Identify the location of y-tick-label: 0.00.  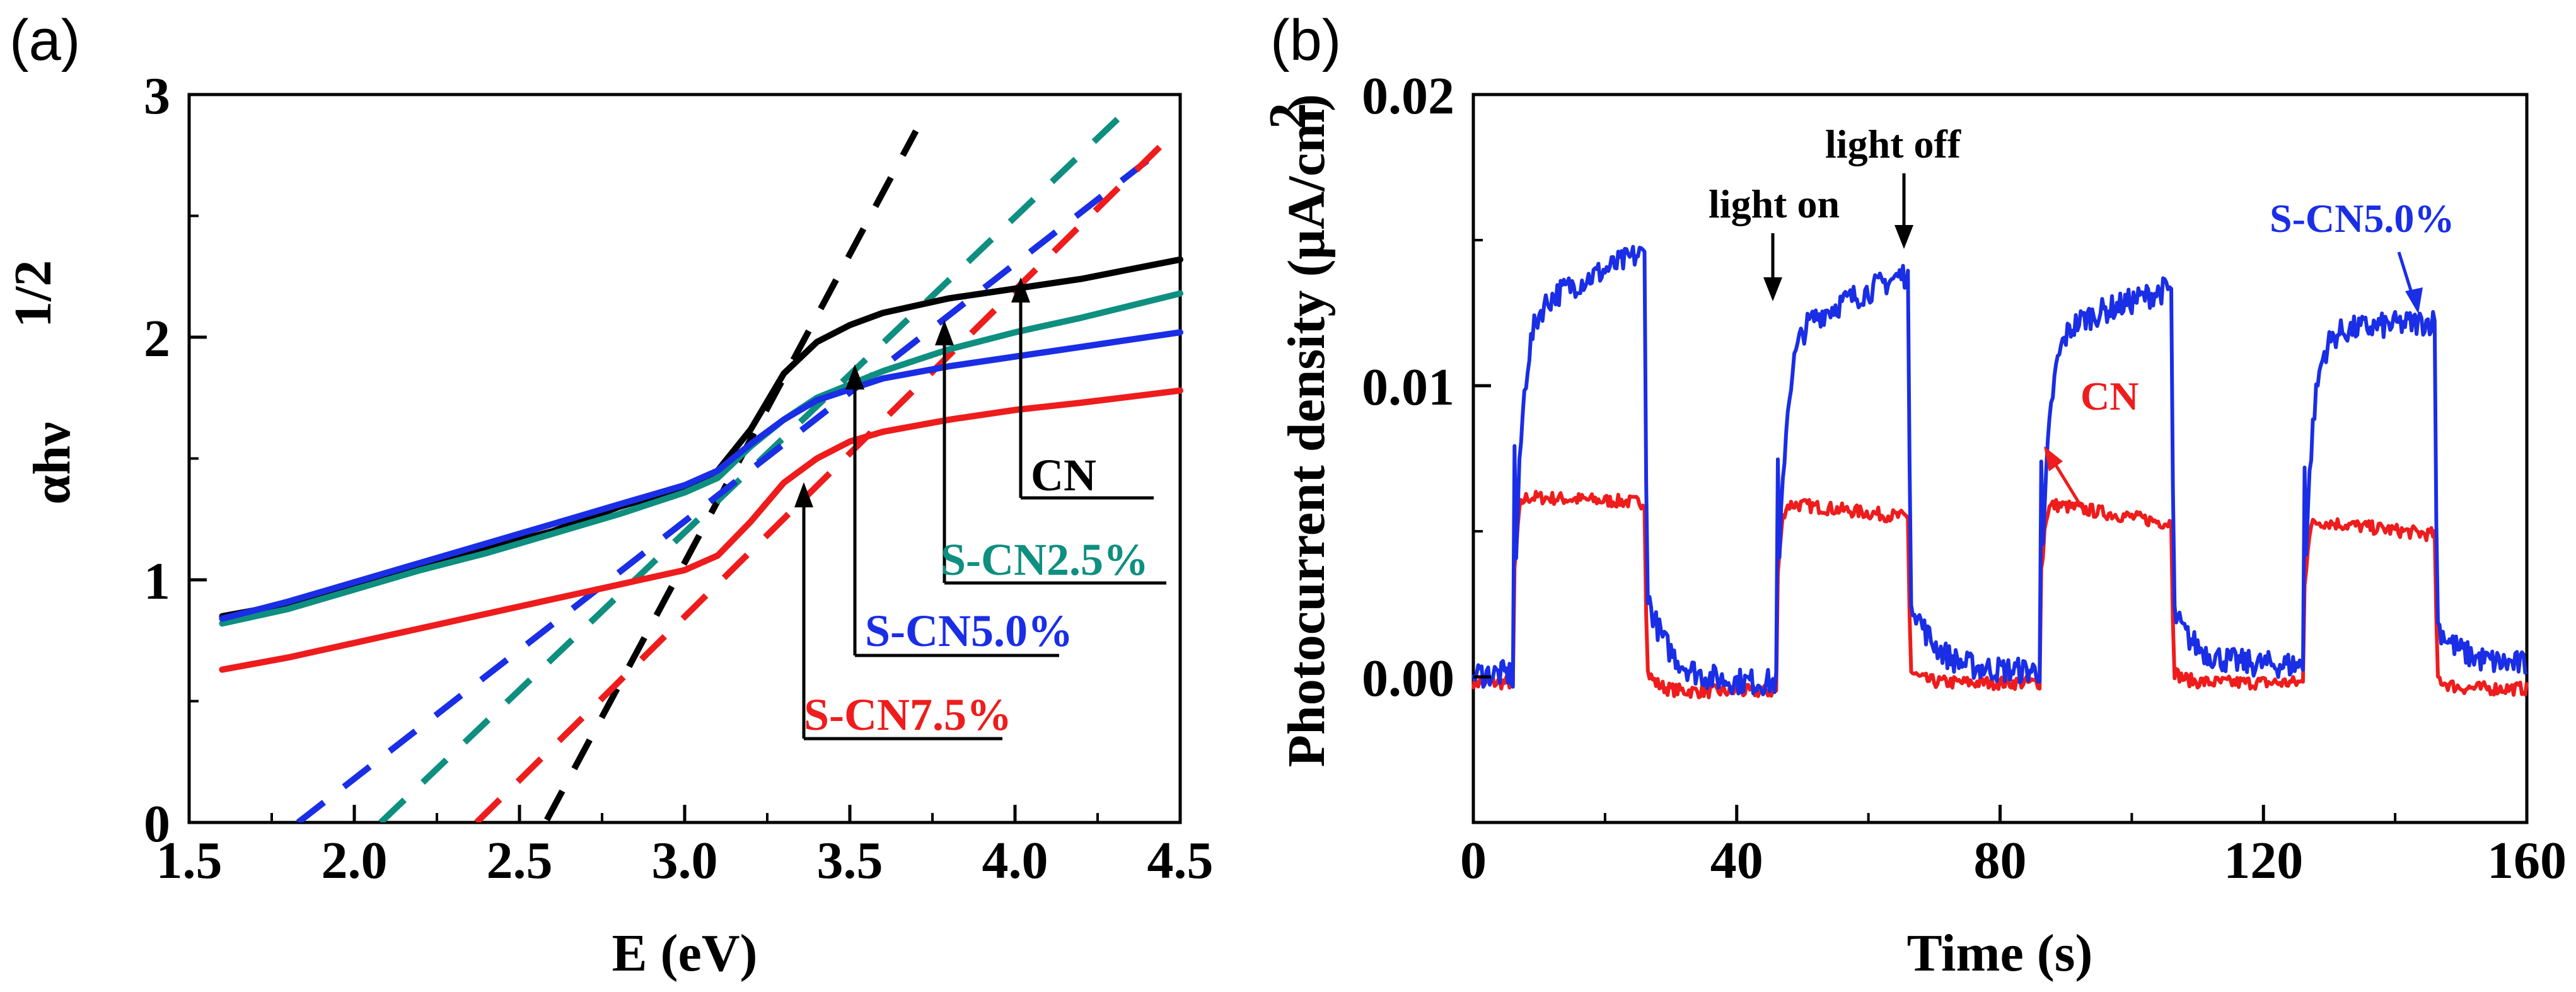
(1408, 678).